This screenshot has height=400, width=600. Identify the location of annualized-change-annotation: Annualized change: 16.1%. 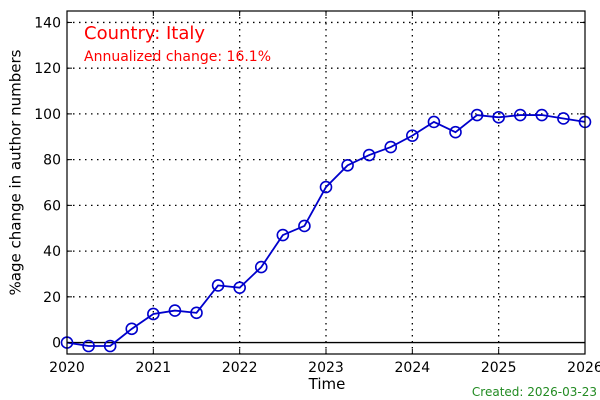
(177, 57).